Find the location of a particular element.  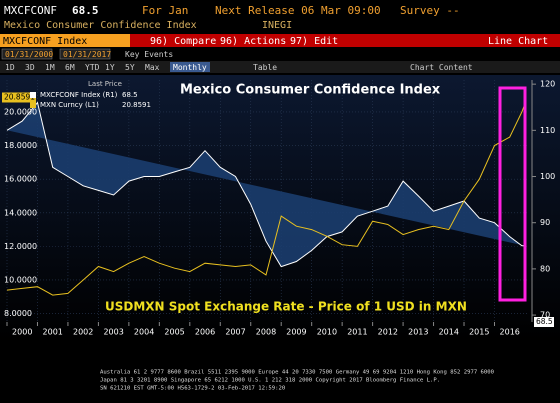

legend-label: MXN Curncy (L1) is located at coordinates (69, 105).